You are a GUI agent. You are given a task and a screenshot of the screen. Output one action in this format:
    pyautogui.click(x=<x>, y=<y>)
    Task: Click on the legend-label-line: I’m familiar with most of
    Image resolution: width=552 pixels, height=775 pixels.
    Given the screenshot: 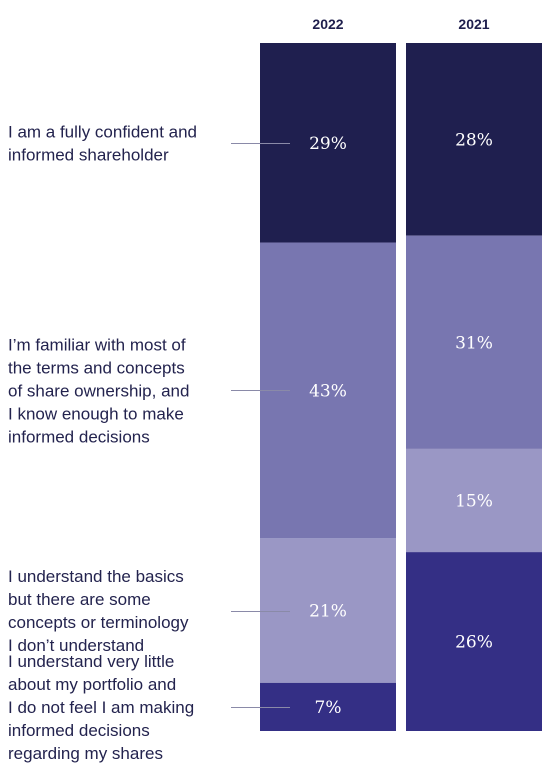 What is the action you would take?
    pyautogui.click(x=97, y=344)
    